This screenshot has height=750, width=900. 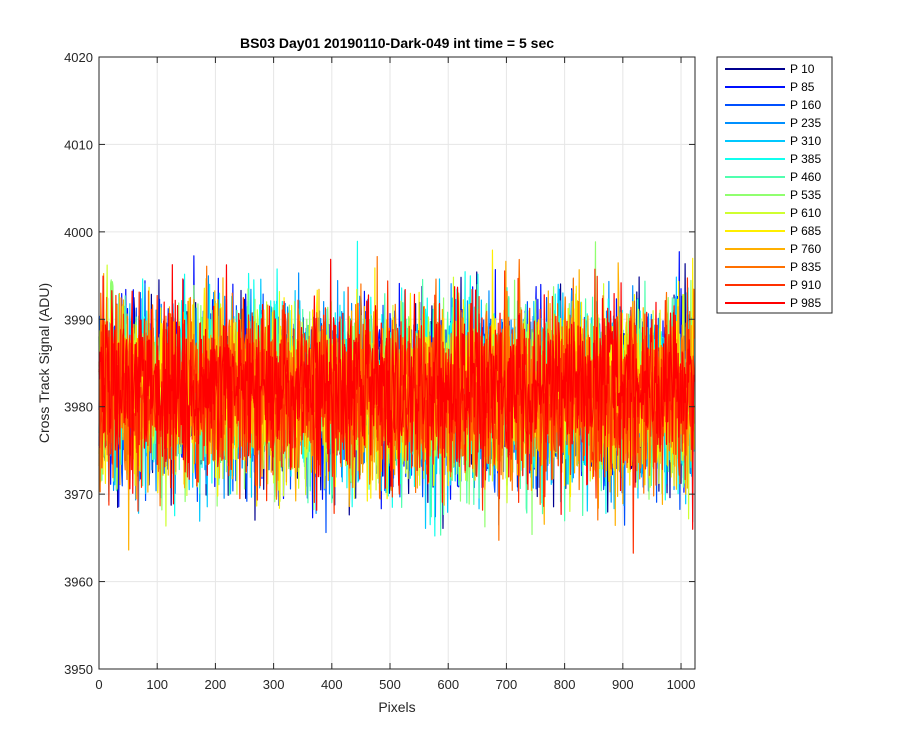 What do you see at coordinates (78, 144) in the screenshot?
I see `y-tick-label: 4010` at bounding box center [78, 144].